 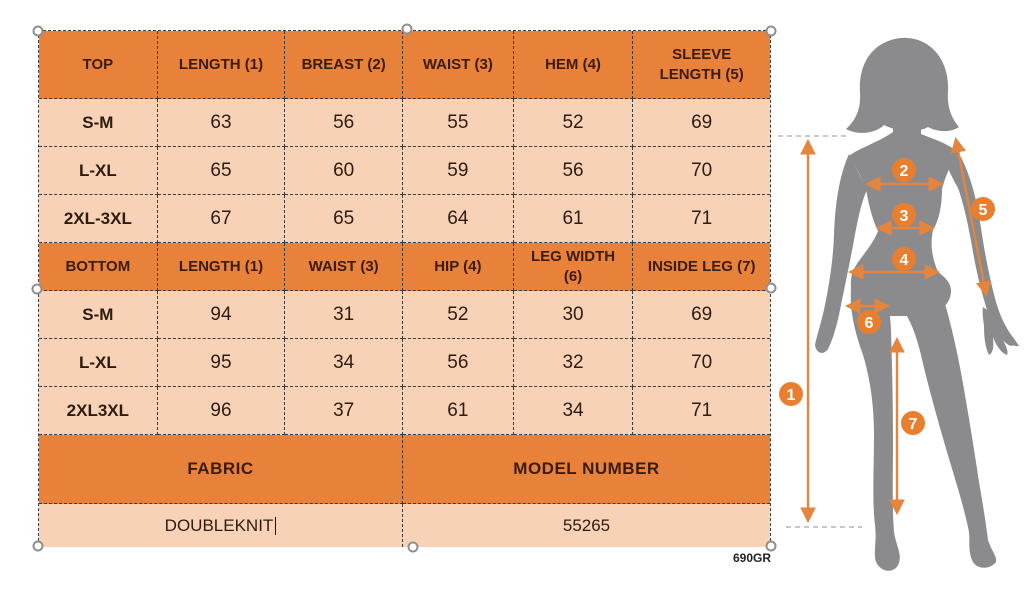 What do you see at coordinates (701, 267) in the screenshot?
I see `bottom-table-header-cell: INSIDE LEG (7)` at bounding box center [701, 267].